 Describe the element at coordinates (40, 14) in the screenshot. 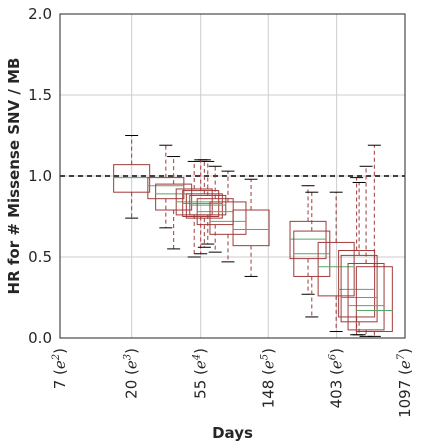

I see `y-tick-label-4: 2.0` at that location.